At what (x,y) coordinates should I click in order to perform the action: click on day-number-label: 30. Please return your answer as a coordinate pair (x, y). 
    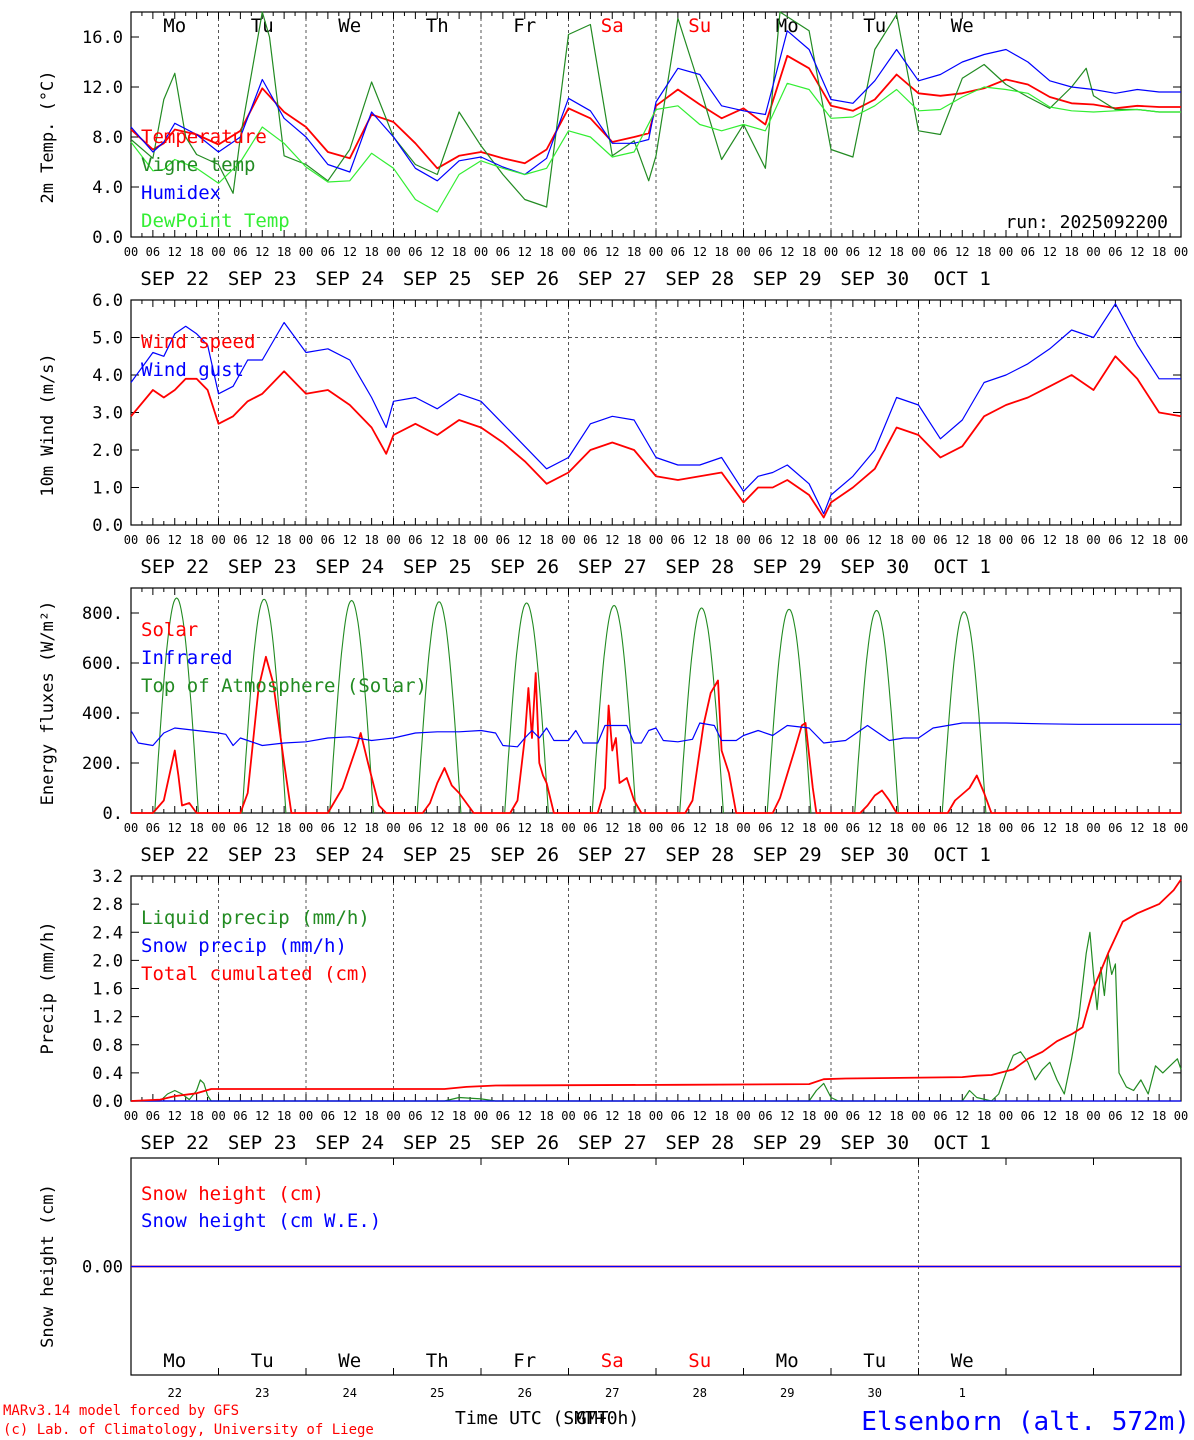
    Looking at the image, I should click on (875, 1393).